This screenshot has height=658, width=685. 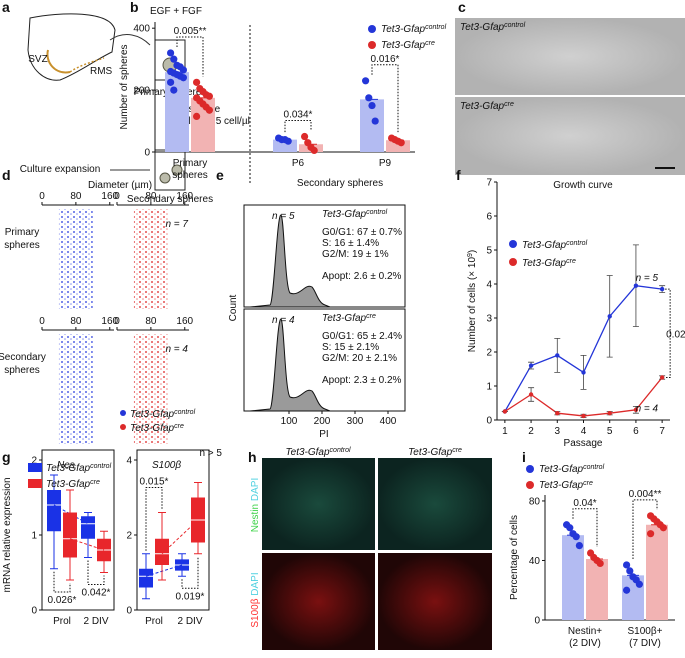 I want to click on x-tick-label: (2 DIV), so click(x=585, y=643).